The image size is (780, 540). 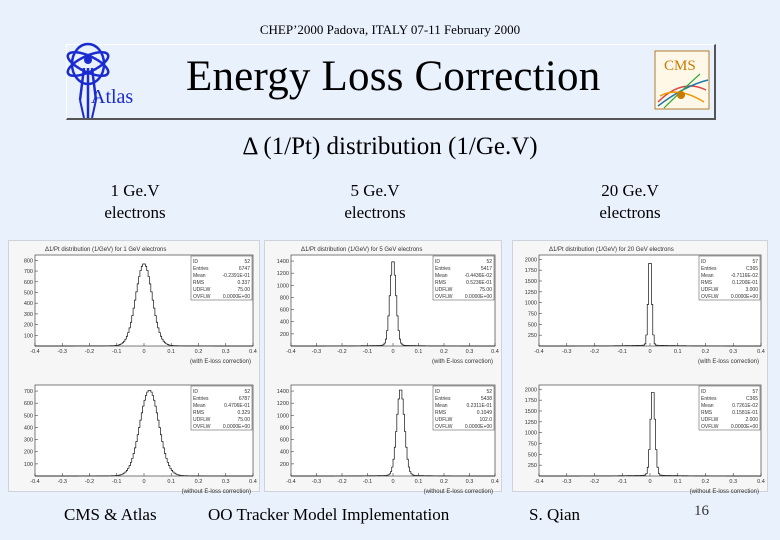 I want to click on atlas-label: Atlas, so click(x=112, y=97).